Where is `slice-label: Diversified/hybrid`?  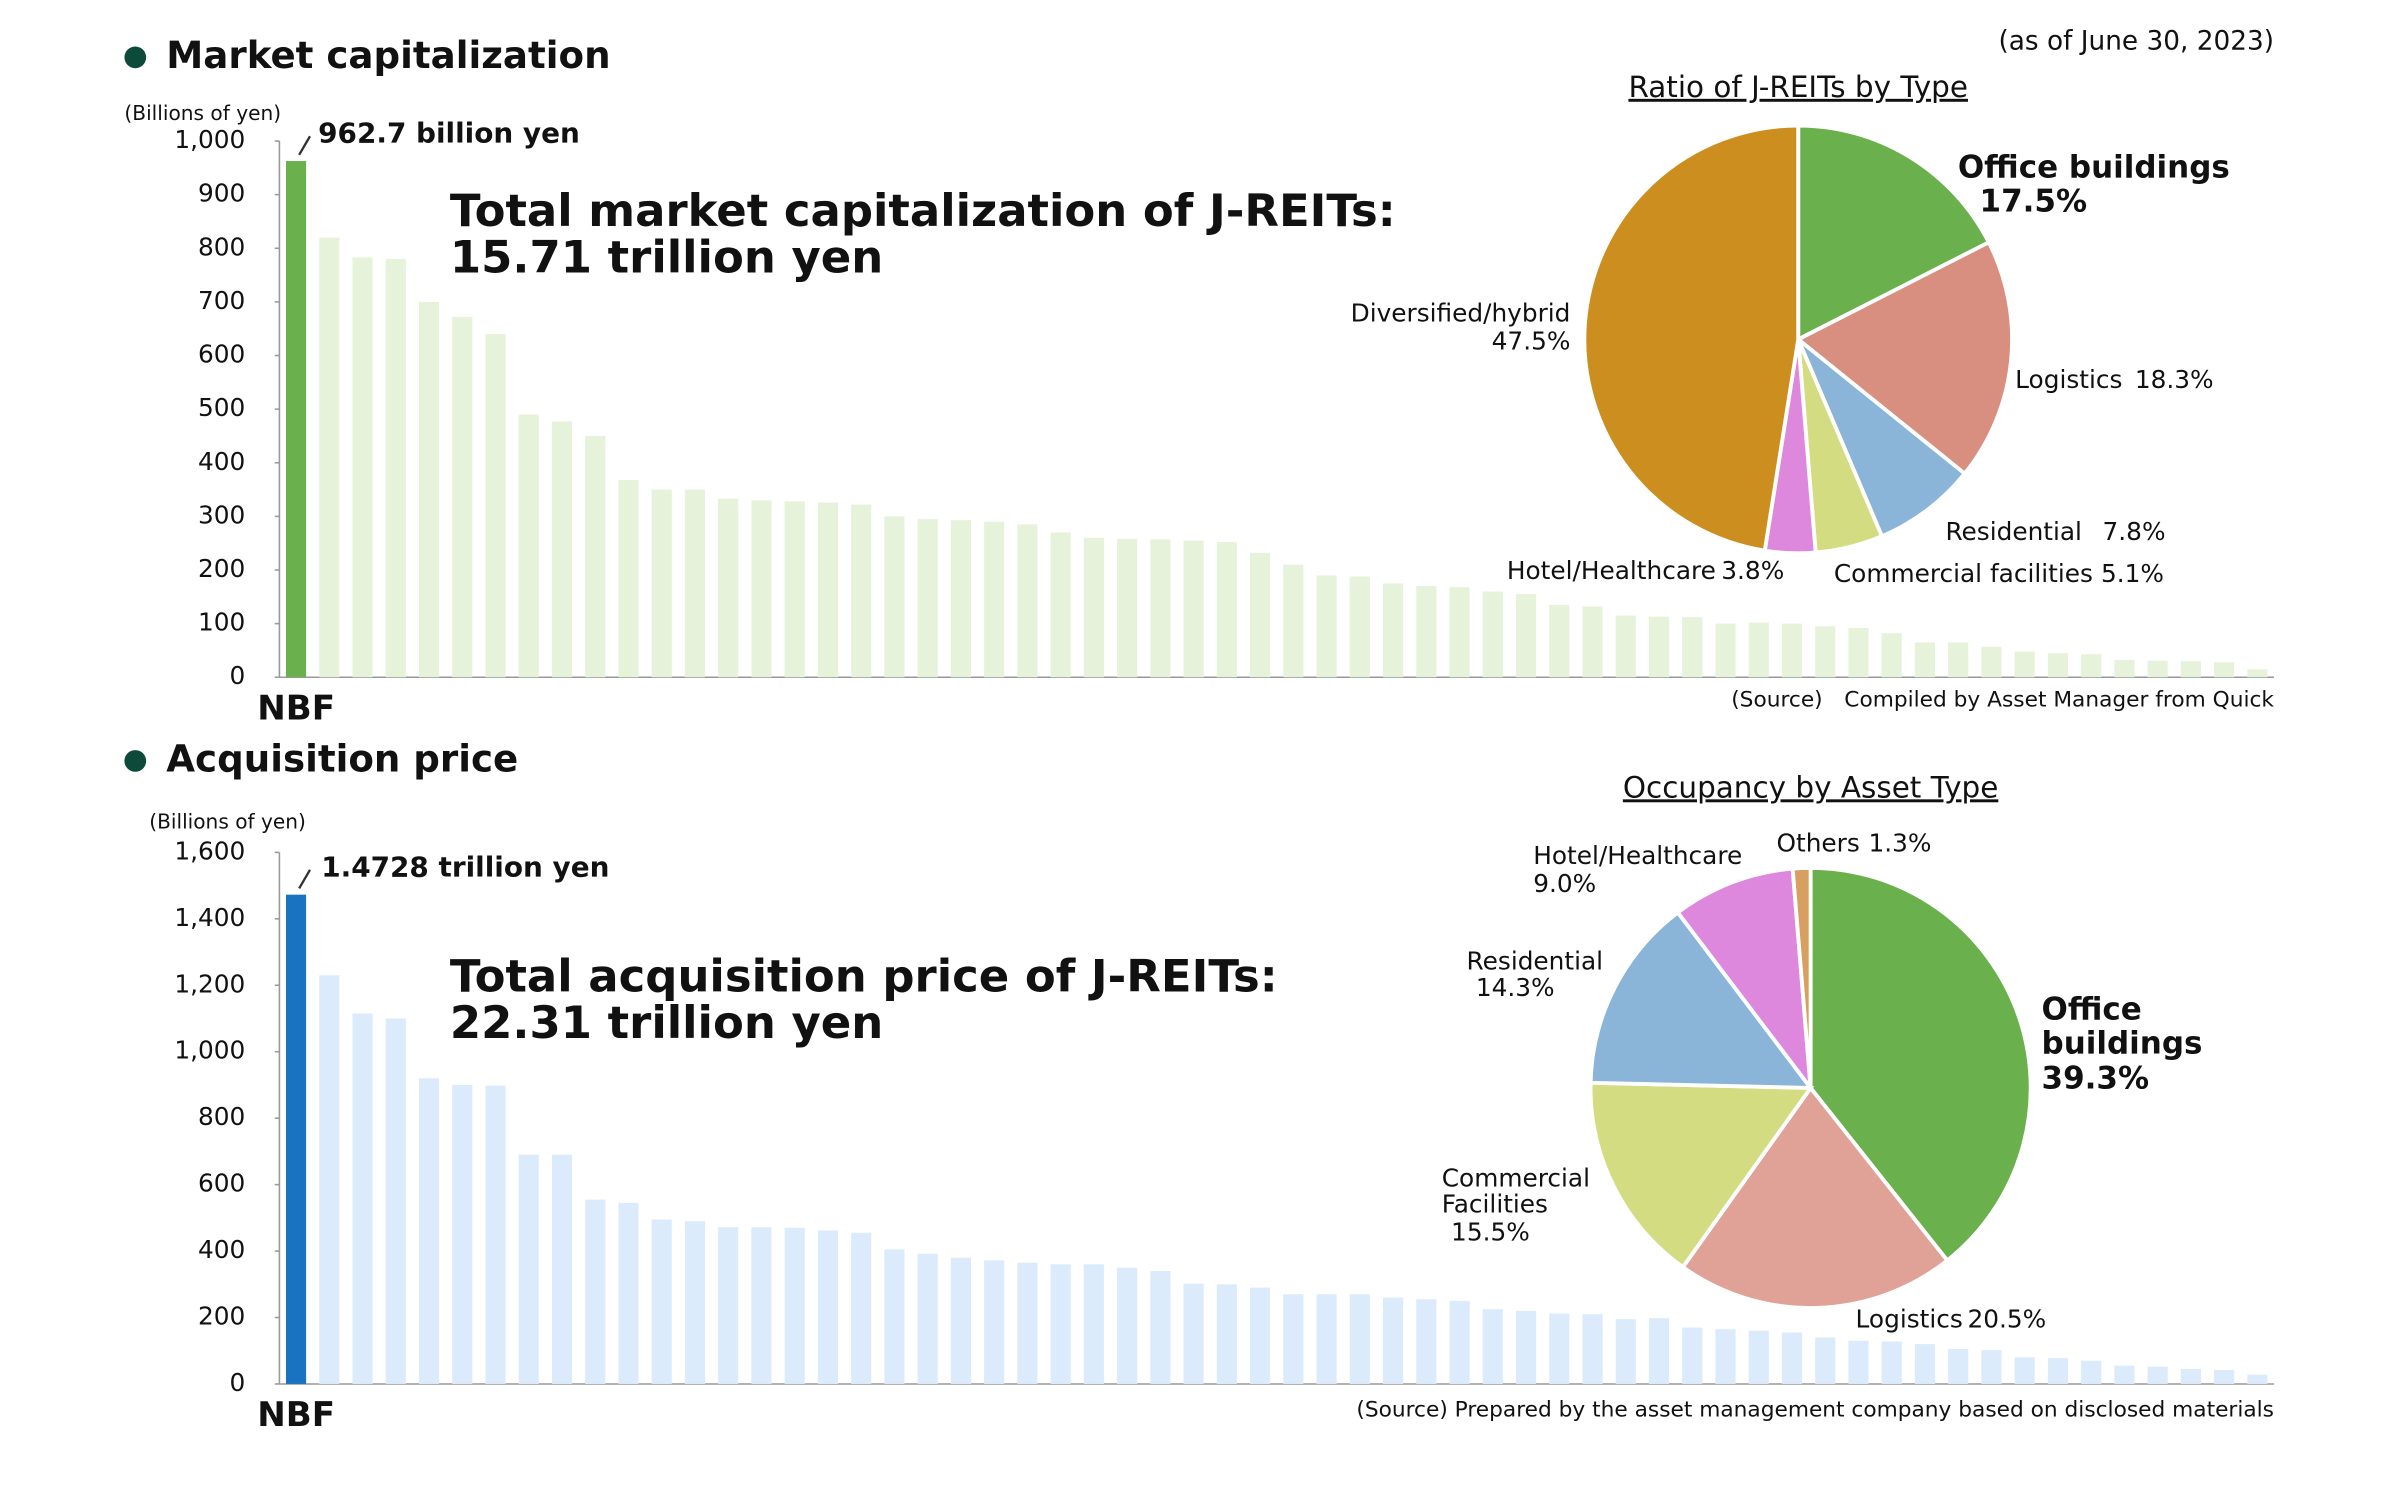
slice-label: Diversified/hybrid is located at coordinates (1461, 313).